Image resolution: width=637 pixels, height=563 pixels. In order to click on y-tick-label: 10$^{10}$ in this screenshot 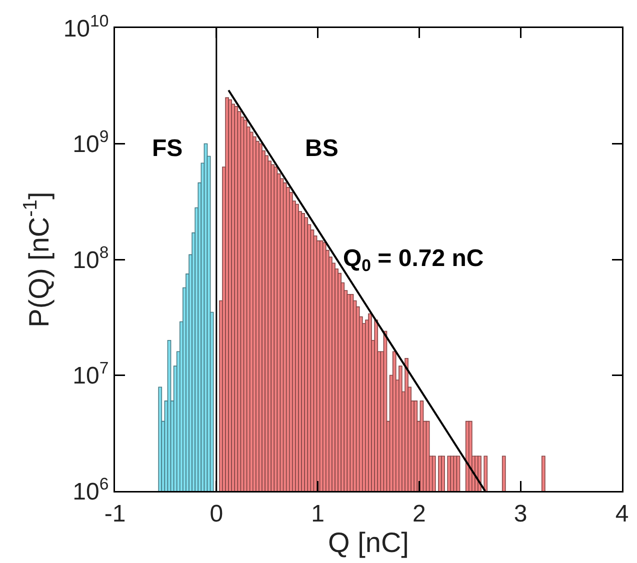, I will do `click(86, 26)`.